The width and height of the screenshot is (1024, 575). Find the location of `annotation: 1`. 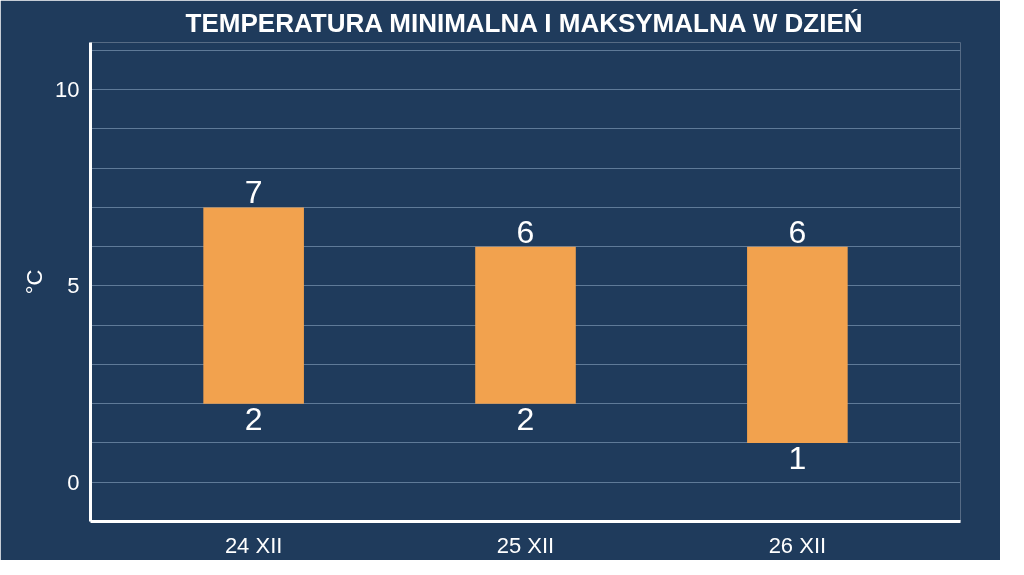

annotation: 1 is located at coordinates (797, 457).